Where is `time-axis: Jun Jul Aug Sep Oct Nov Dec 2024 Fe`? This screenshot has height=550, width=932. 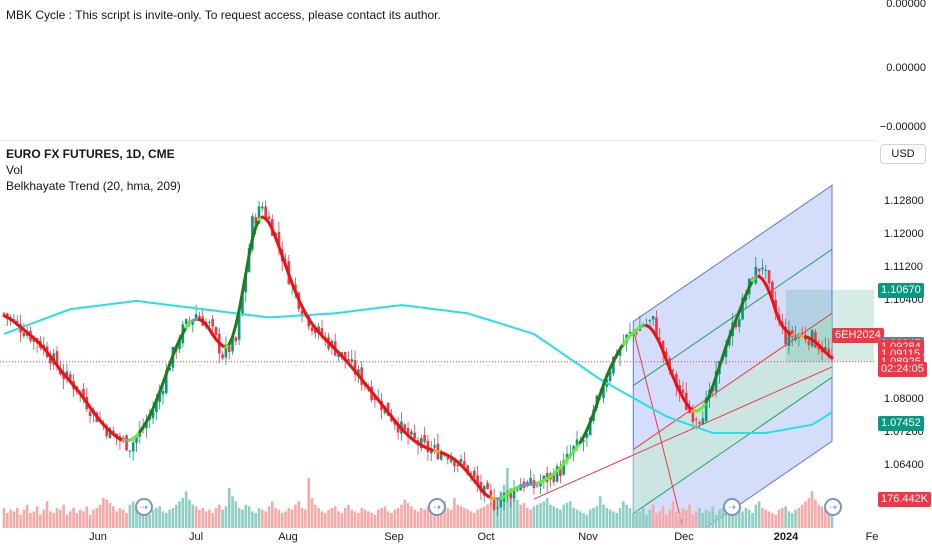 time-axis: Jun Jul Aug Sep Oct Nov Dec 2024 Fe is located at coordinates (466, 539).